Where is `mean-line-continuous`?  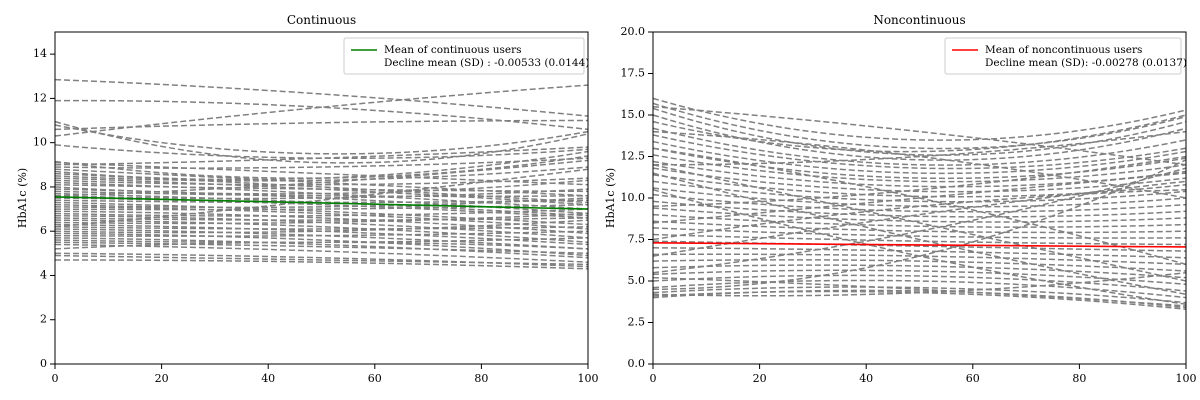 mean-line-continuous is located at coordinates (321, 203).